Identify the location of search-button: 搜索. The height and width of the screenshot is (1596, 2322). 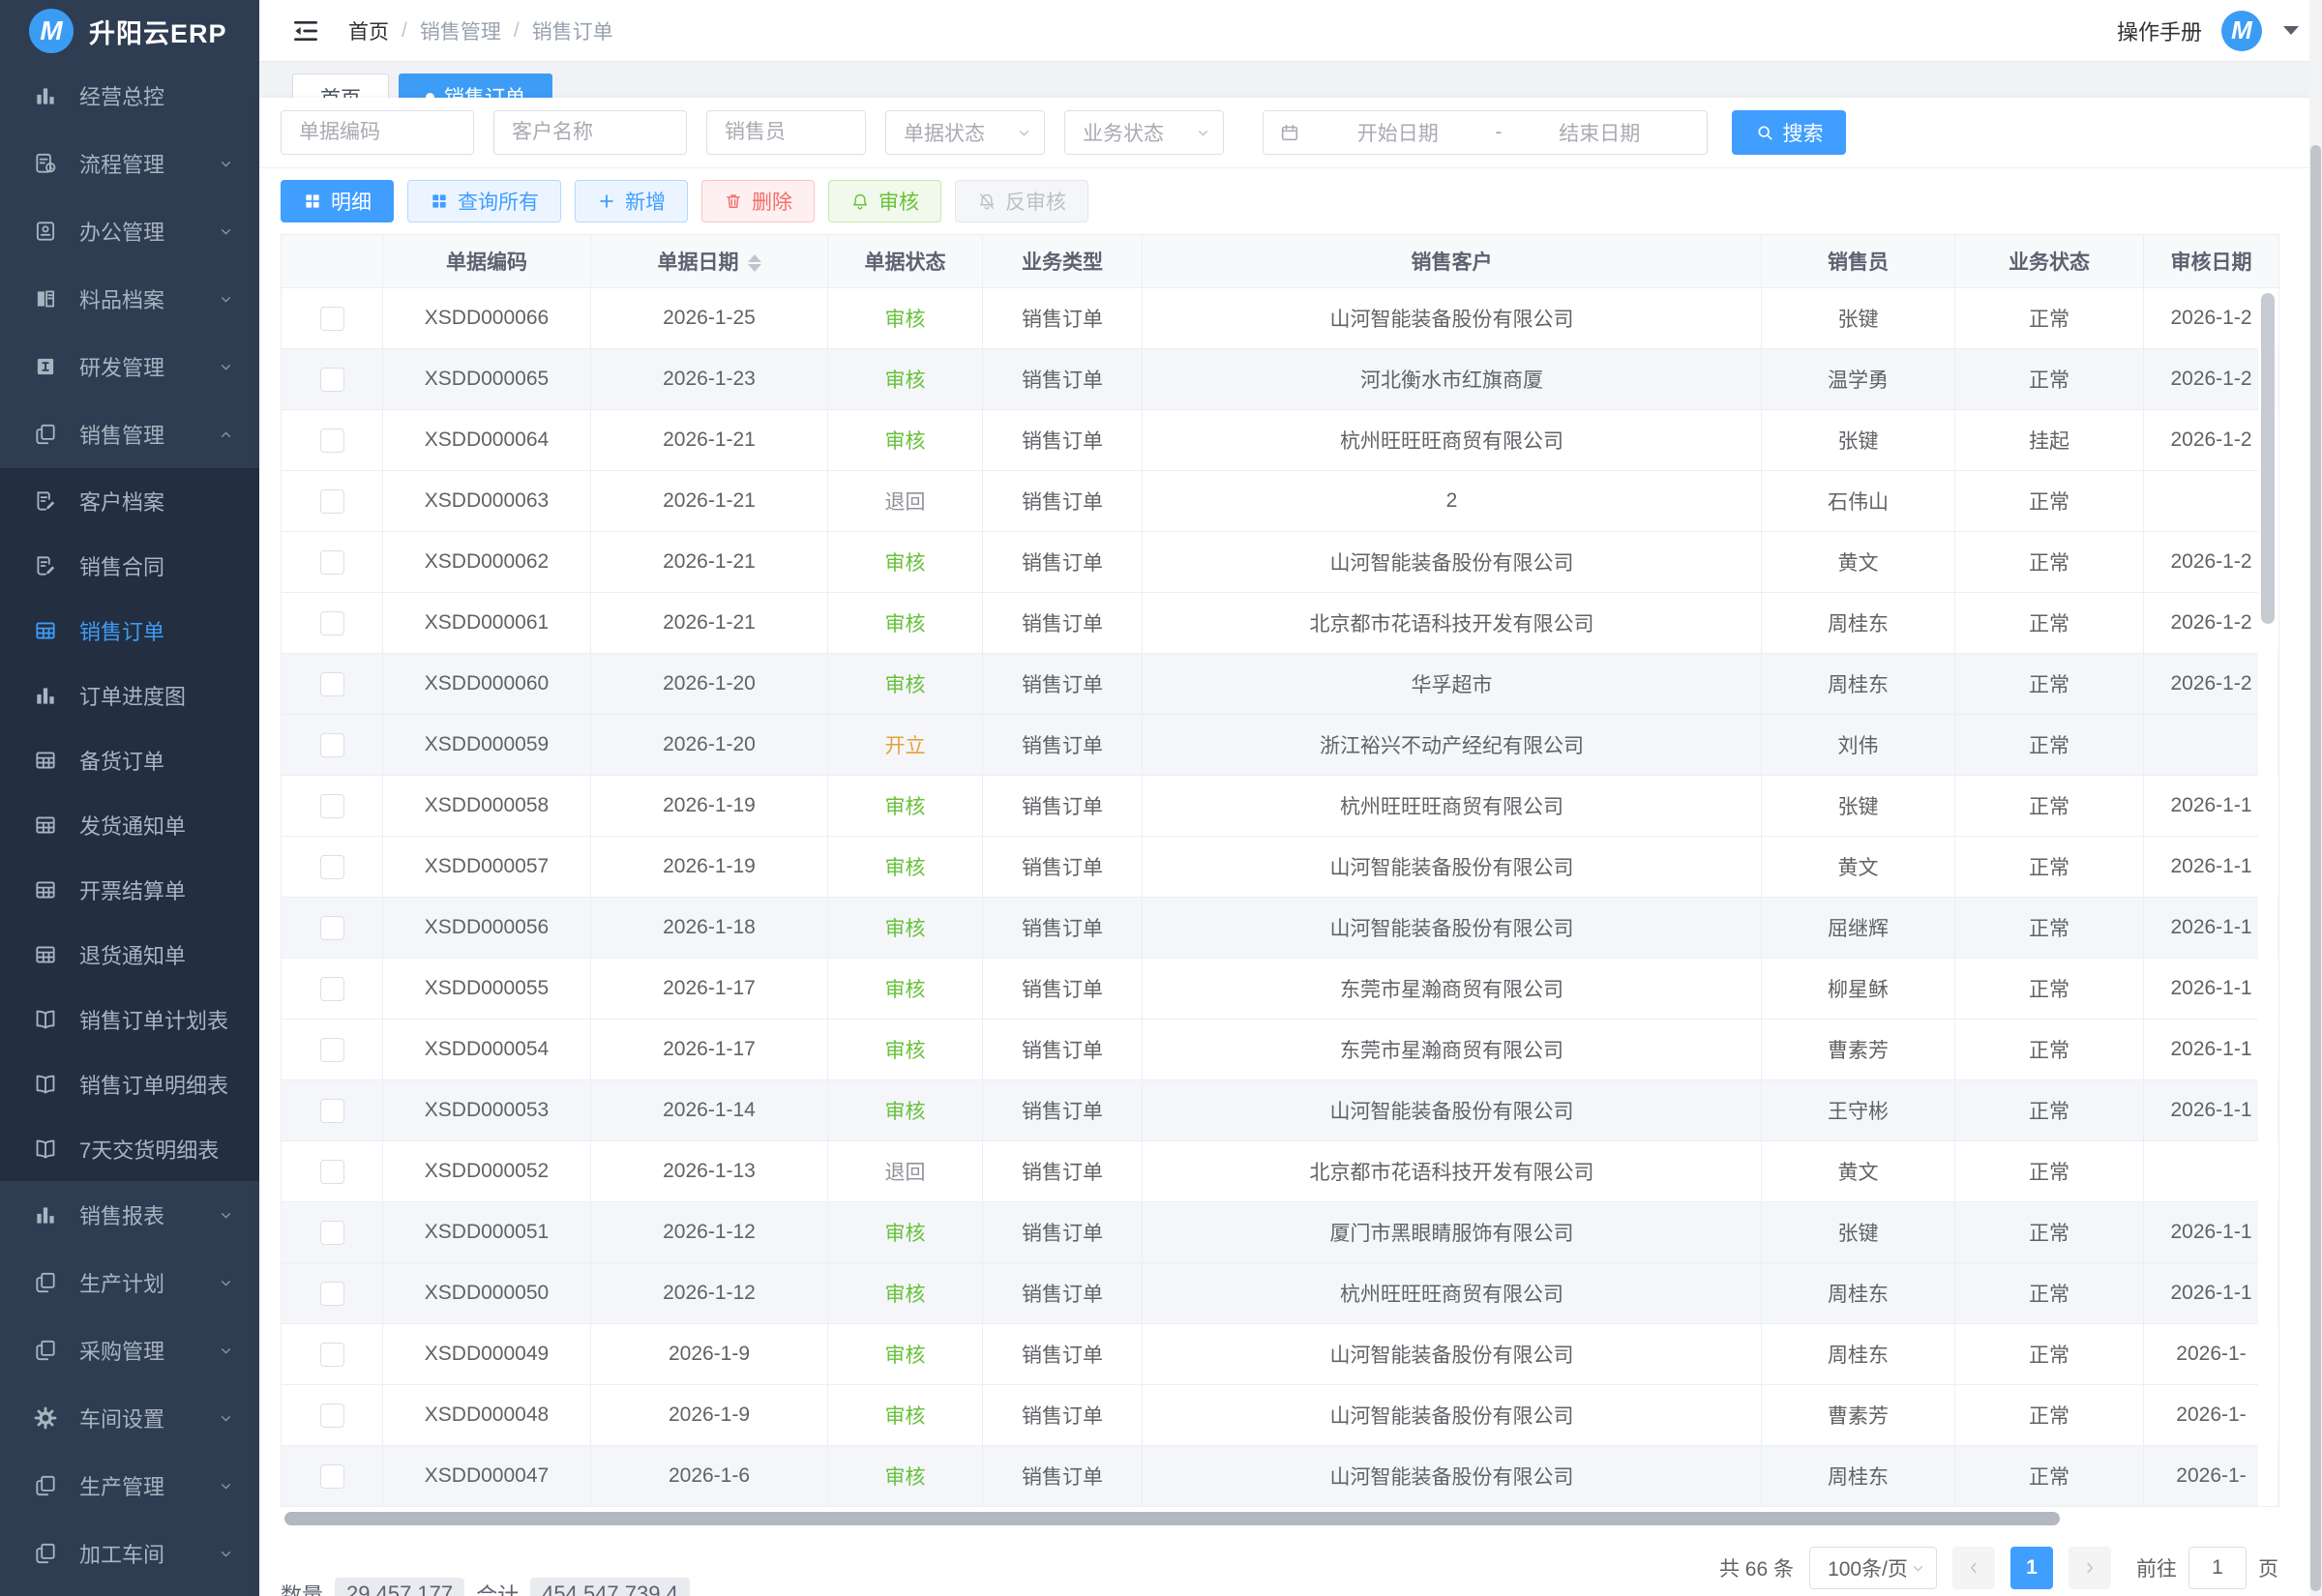
(1789, 132).